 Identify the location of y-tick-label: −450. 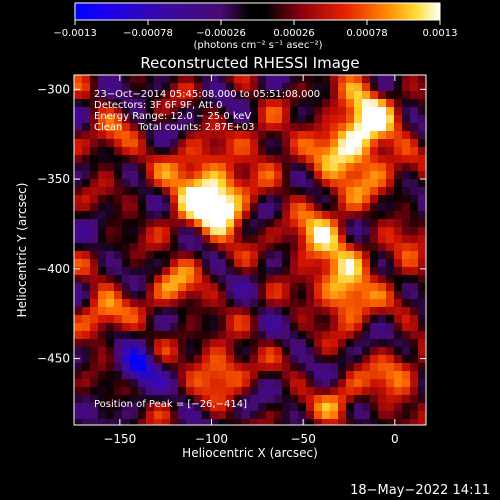
(53, 359).